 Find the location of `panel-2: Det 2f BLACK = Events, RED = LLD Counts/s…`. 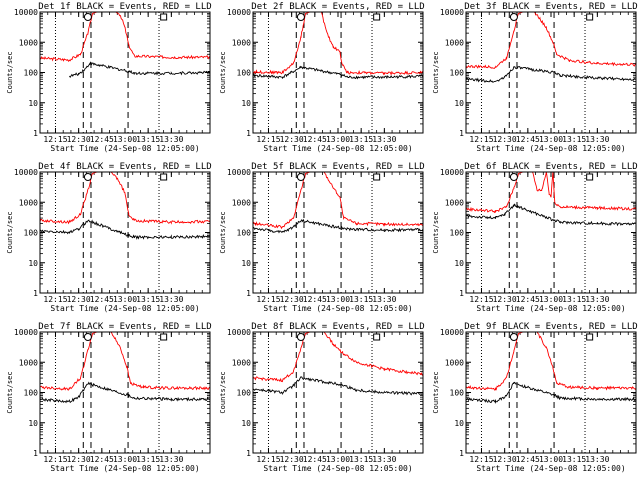

panel-2: Det 2f BLACK = Events, RED = LLD Counts/s… is located at coordinates (322, 77).